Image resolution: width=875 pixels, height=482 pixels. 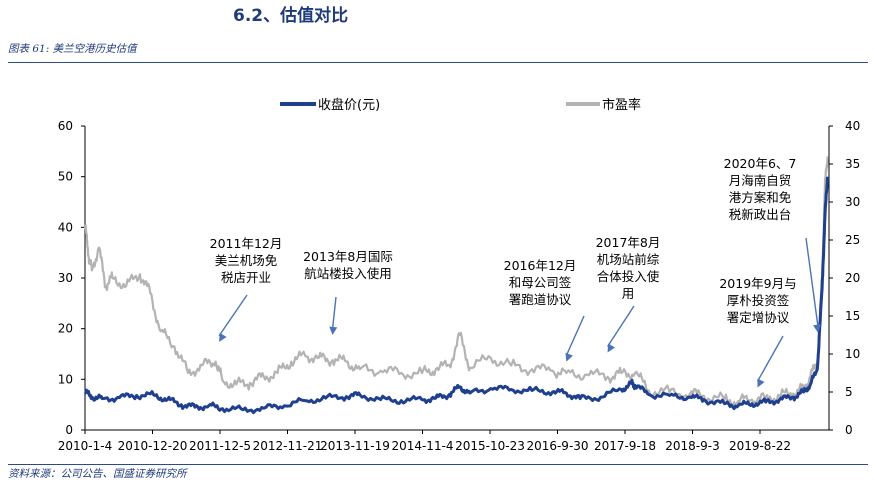 I want to click on chart-legend: 收盘价(元) 市盈率, so click(x=460, y=105).